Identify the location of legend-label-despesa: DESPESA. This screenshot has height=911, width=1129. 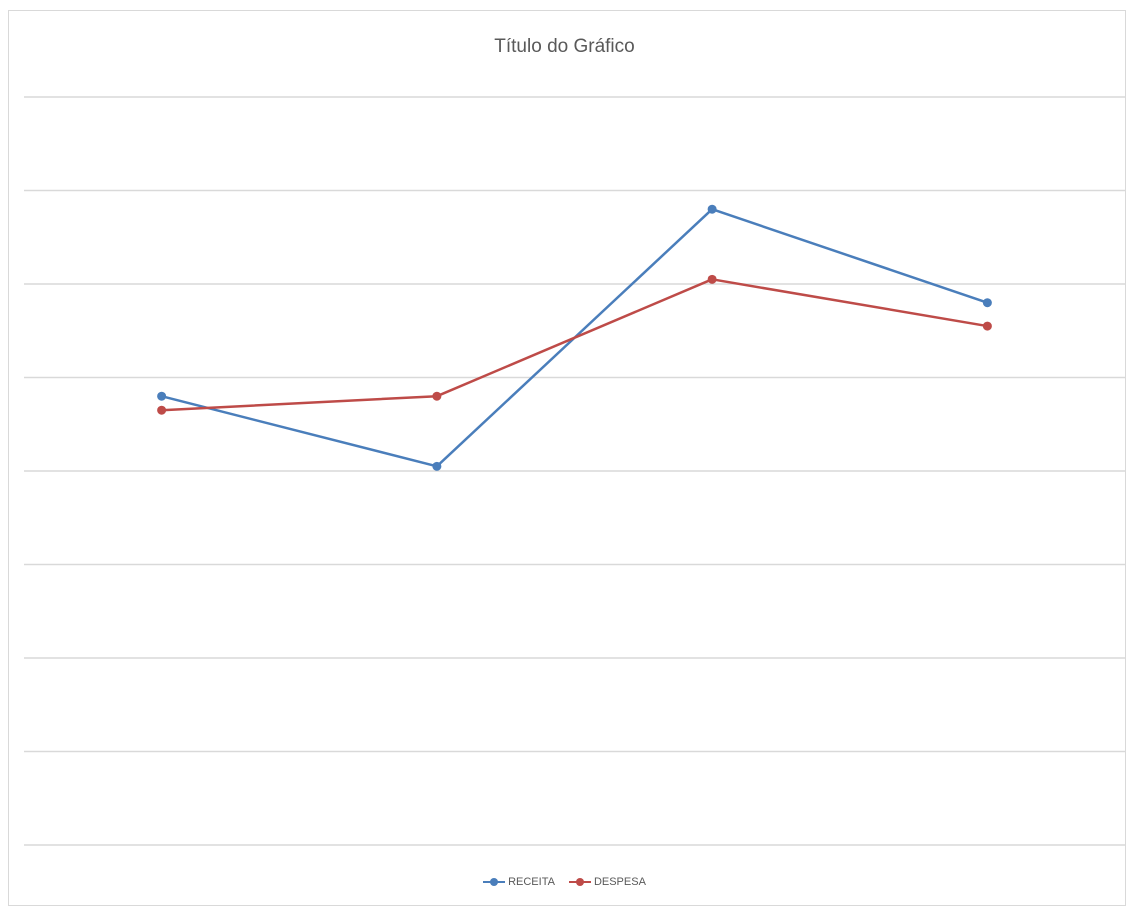
(619, 882).